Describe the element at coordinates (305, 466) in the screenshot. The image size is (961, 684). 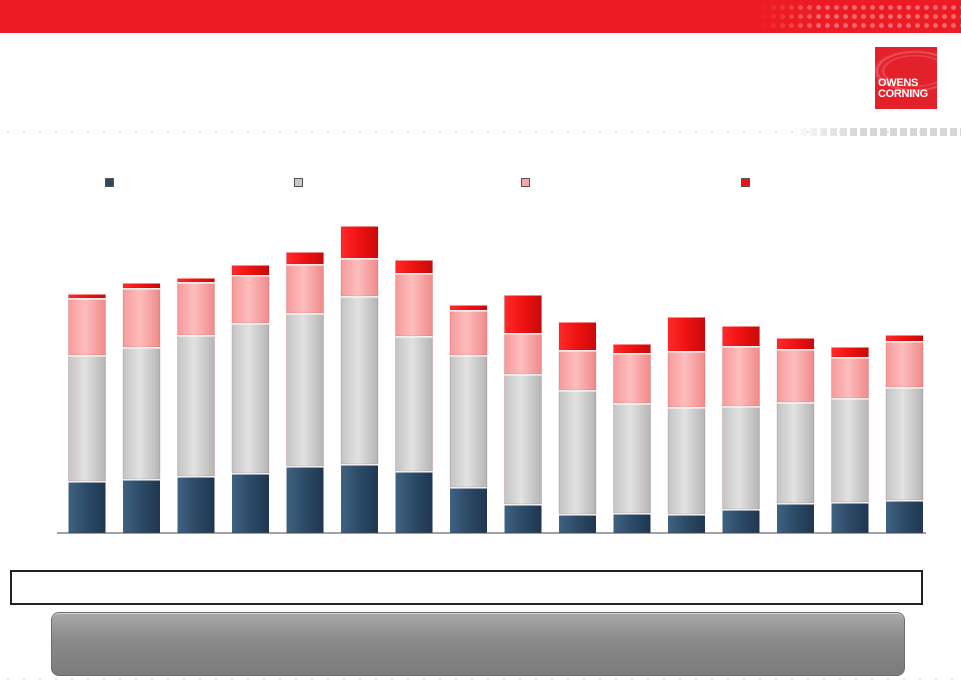
I see `bar-5-navy-separator` at that location.